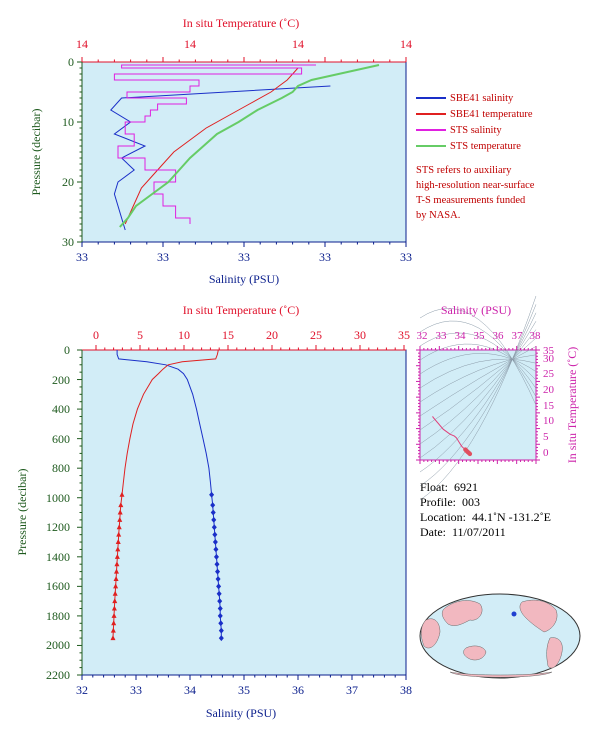 The height and width of the screenshot is (736, 601). What do you see at coordinates (549, 374) in the screenshot?
I see `ts-temp-tick-25: 25` at bounding box center [549, 374].